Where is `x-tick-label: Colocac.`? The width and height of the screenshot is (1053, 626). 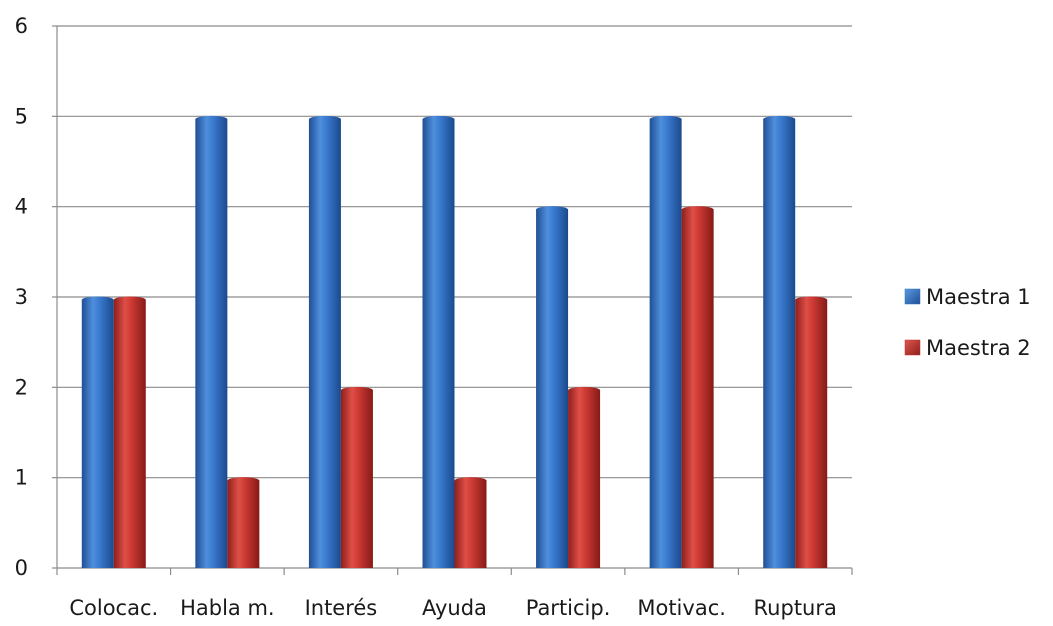
x-tick-label: Colocac. is located at coordinates (113, 608).